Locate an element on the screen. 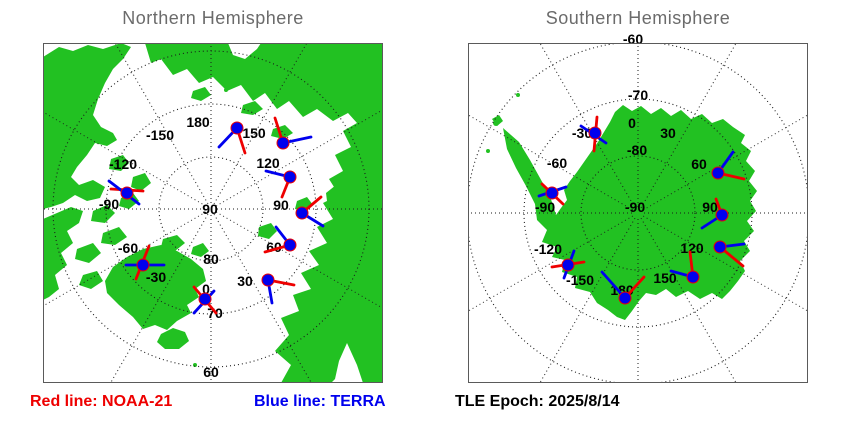 The width and height of the screenshot is (850, 425). grid-label: -70 is located at coordinates (638, 95).